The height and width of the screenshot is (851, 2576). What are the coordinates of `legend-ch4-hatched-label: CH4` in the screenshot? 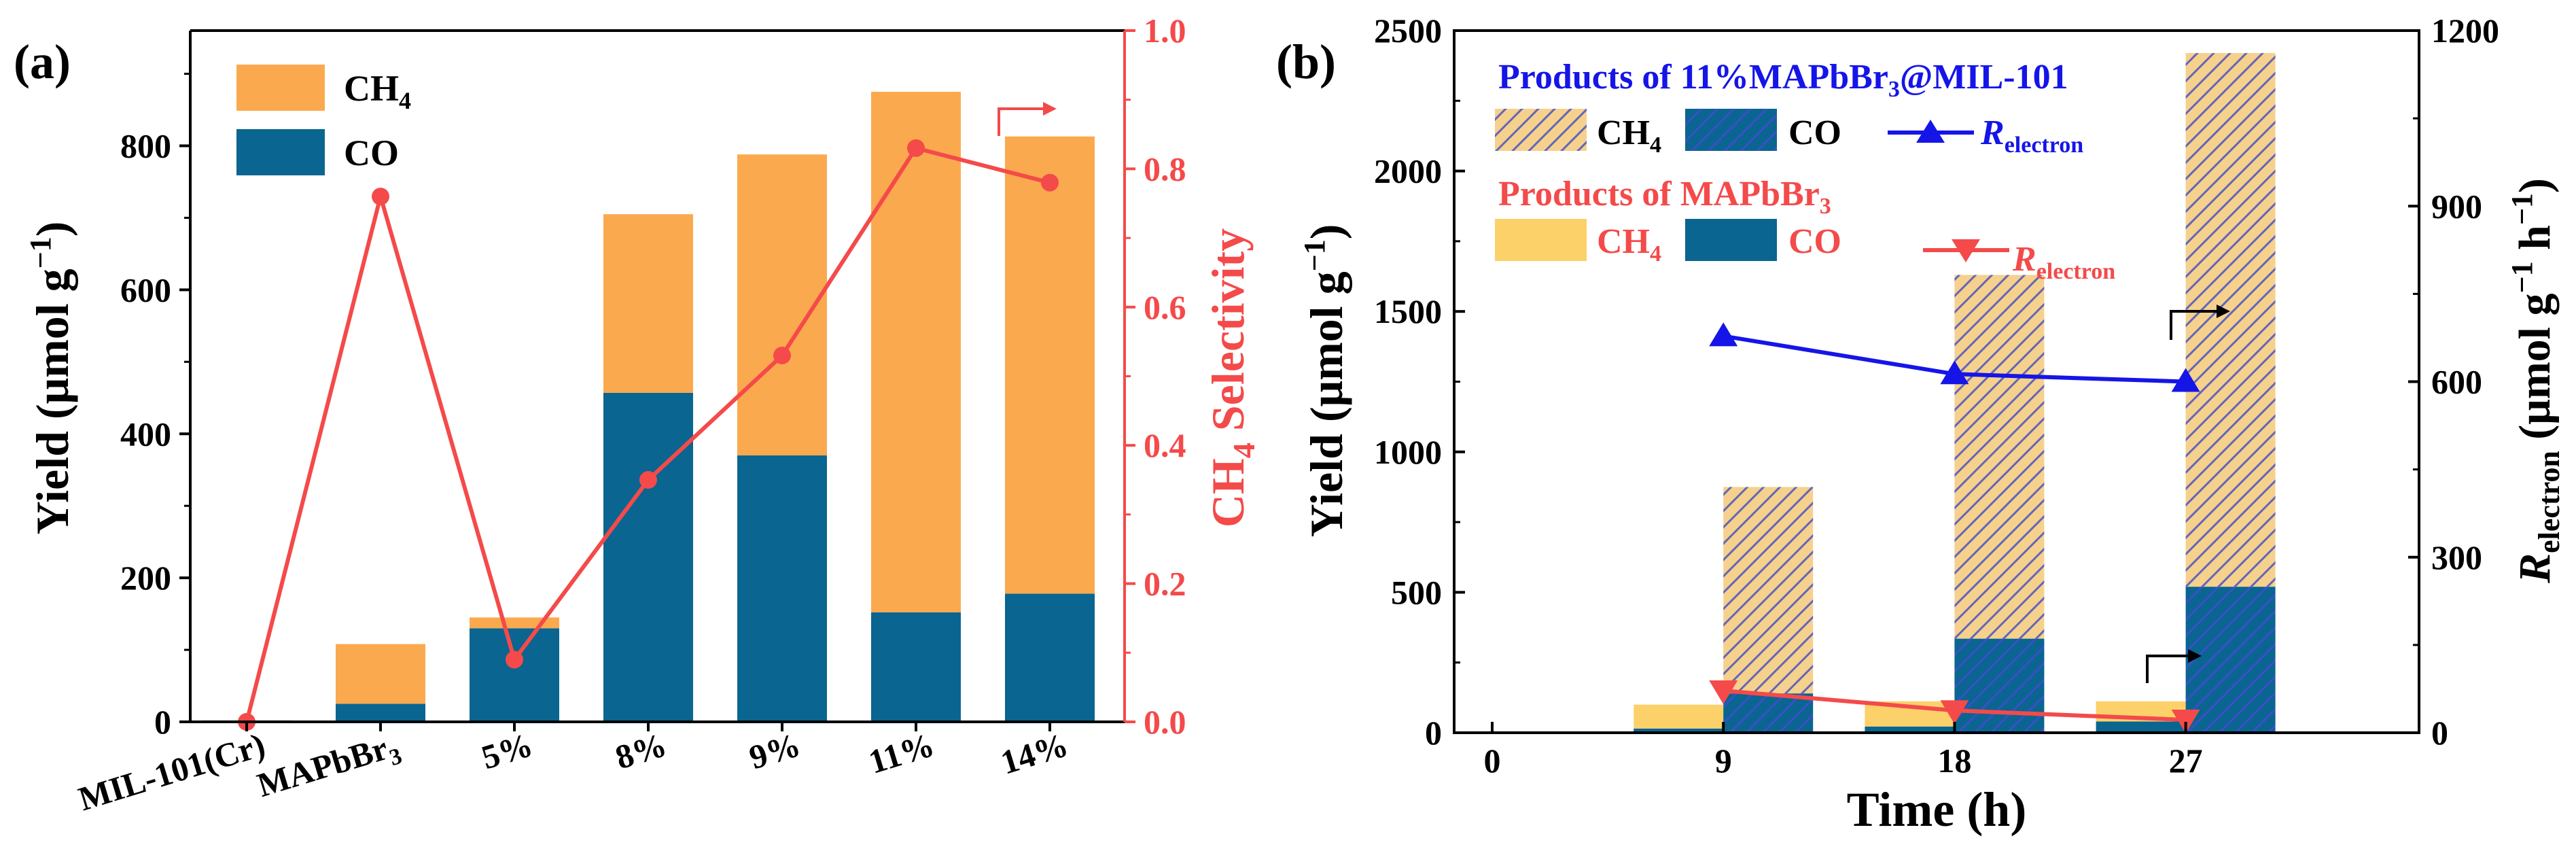 It's located at (1629, 136).